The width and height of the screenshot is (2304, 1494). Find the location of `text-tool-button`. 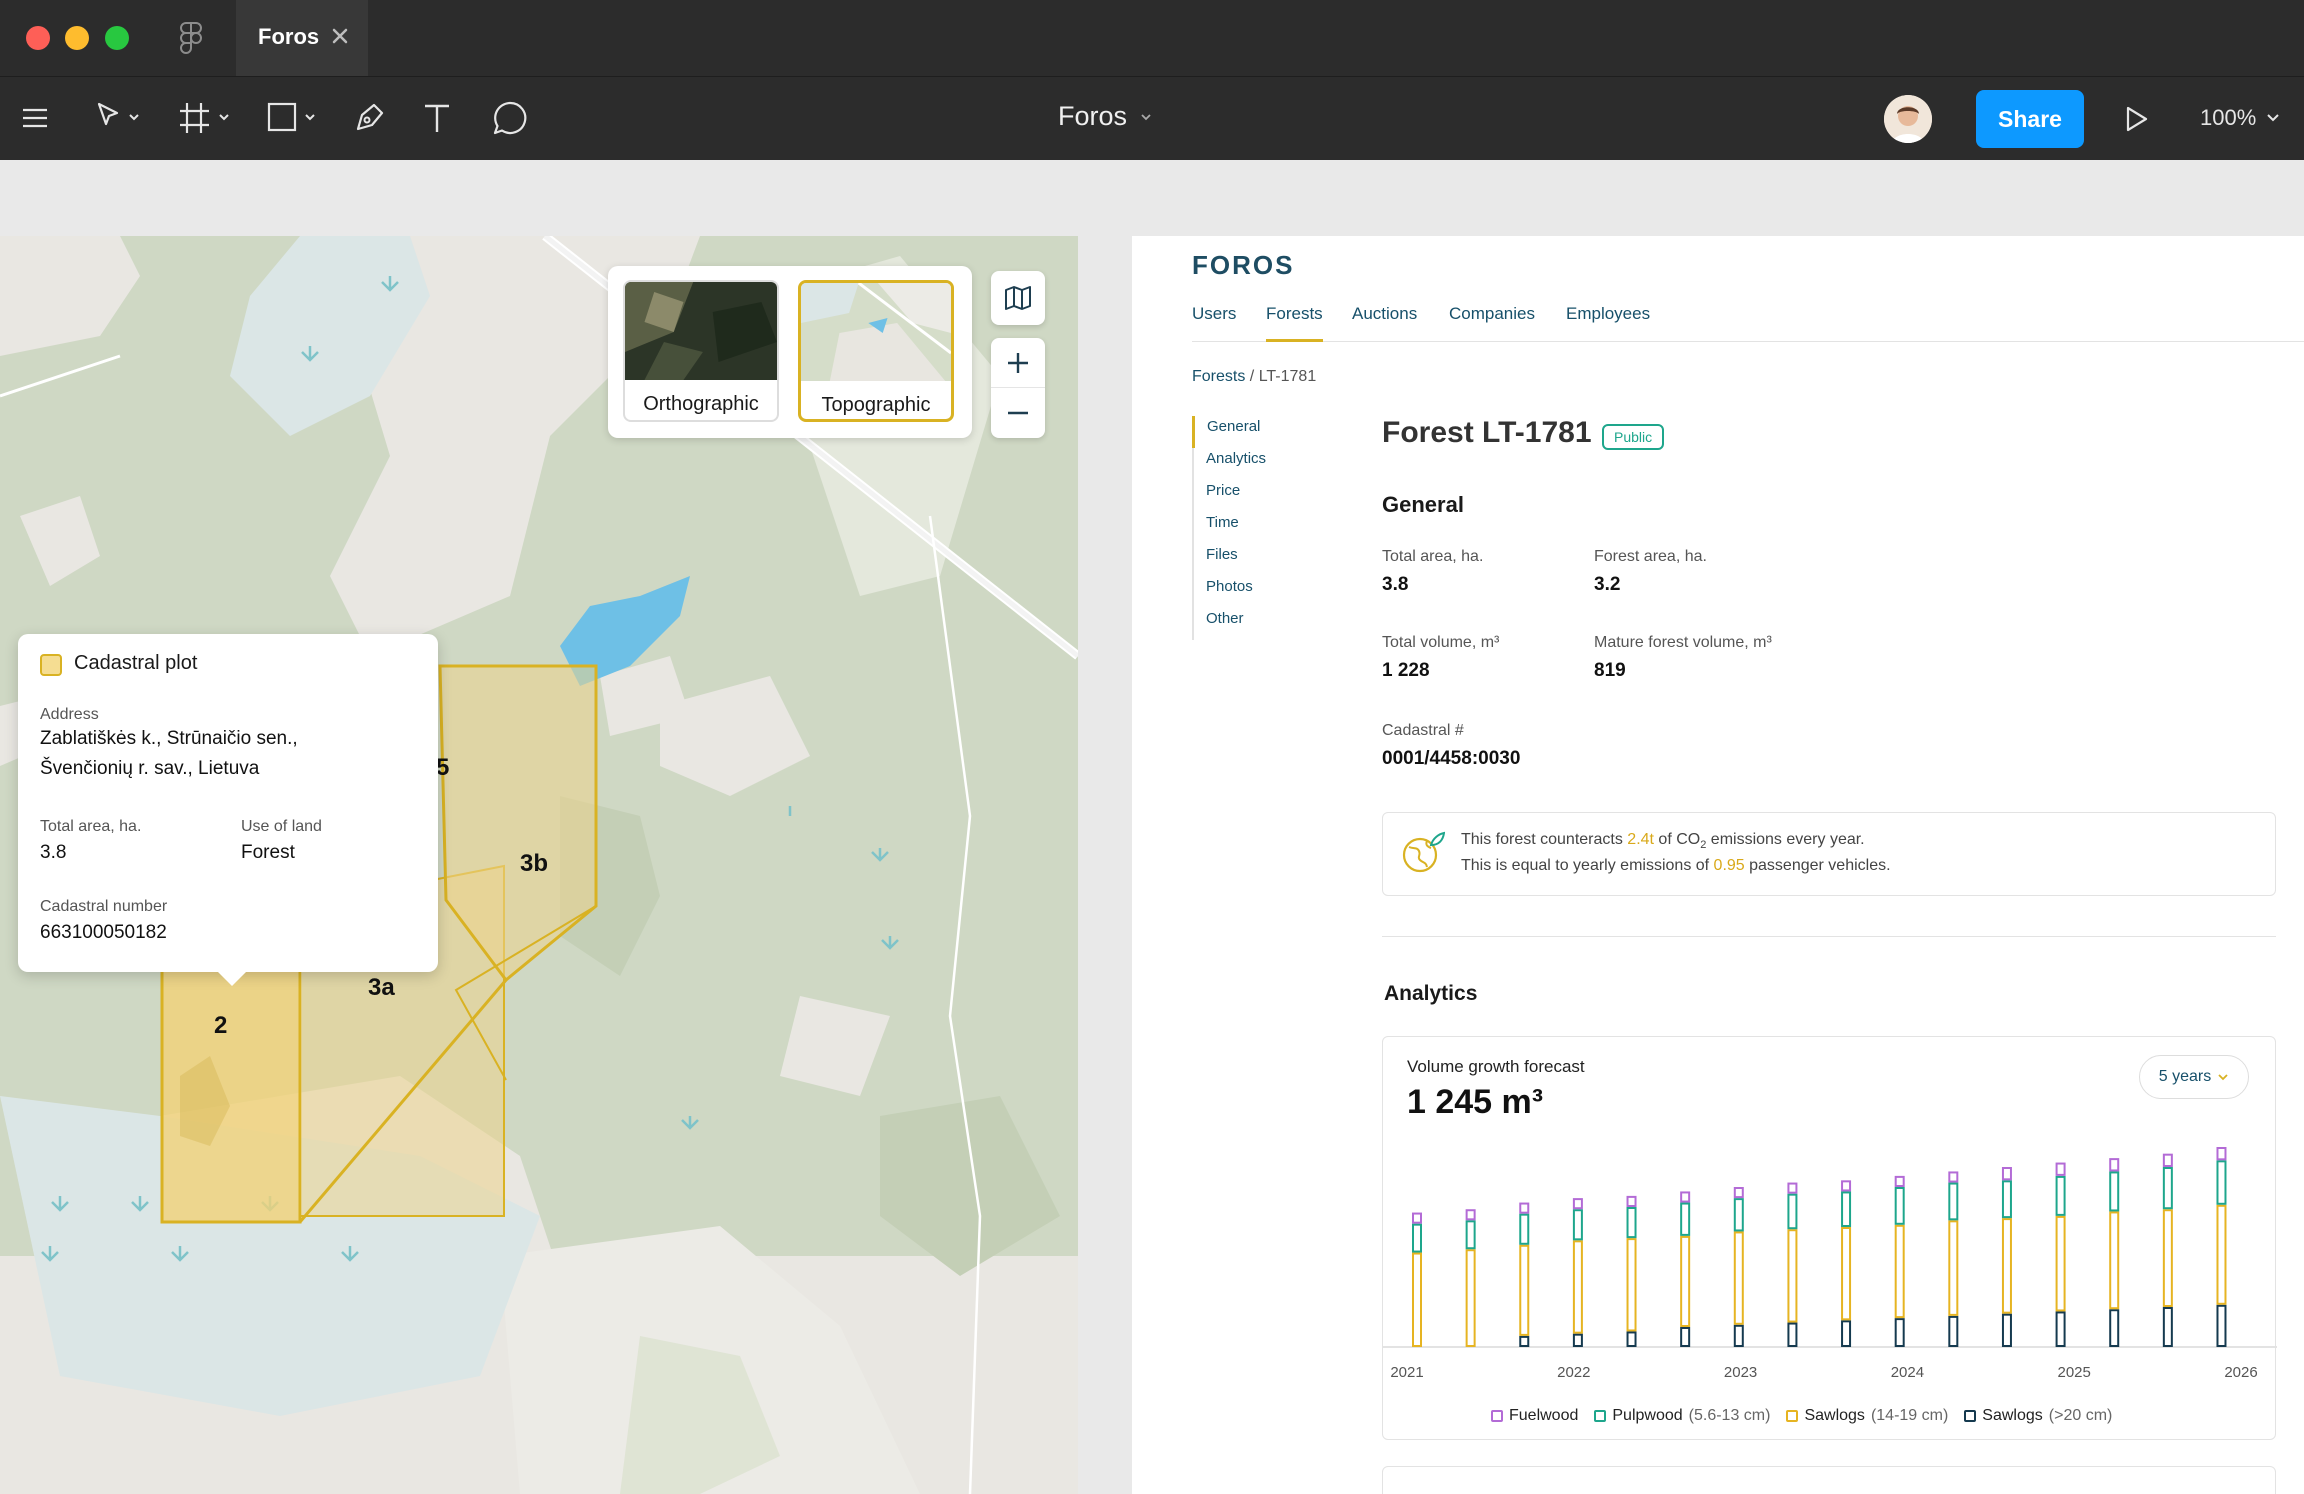

text-tool-button is located at coordinates (437, 118).